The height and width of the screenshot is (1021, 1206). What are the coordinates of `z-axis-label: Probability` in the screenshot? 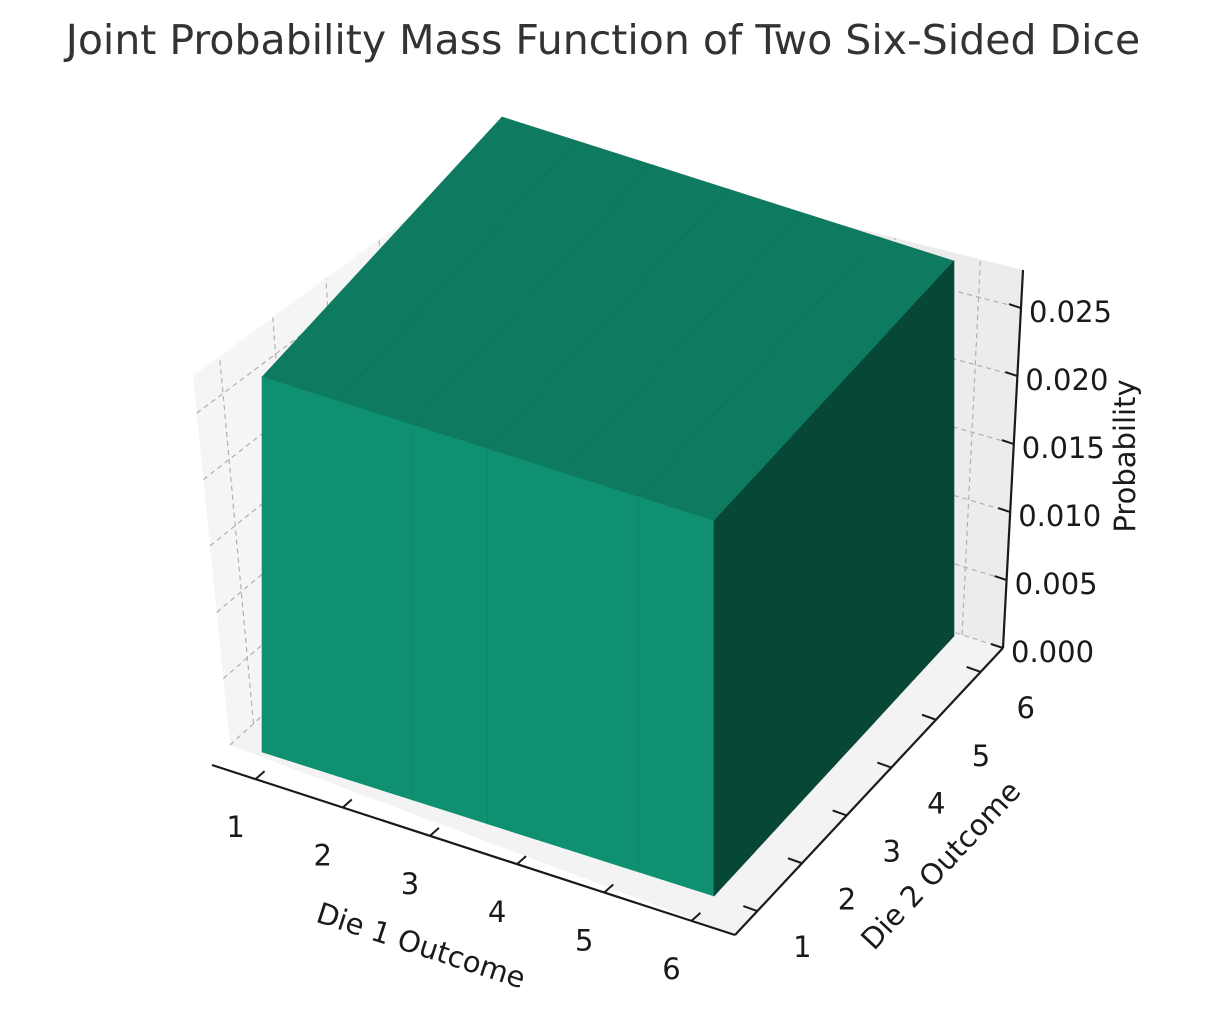 It's located at (1125, 455).